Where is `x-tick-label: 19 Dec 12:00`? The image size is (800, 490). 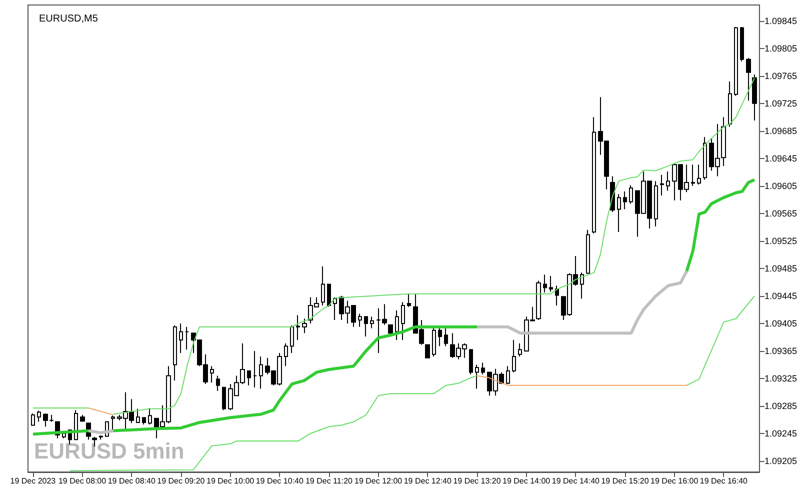
x-tick-label: 19 Dec 12:00 is located at coordinates (378, 481).